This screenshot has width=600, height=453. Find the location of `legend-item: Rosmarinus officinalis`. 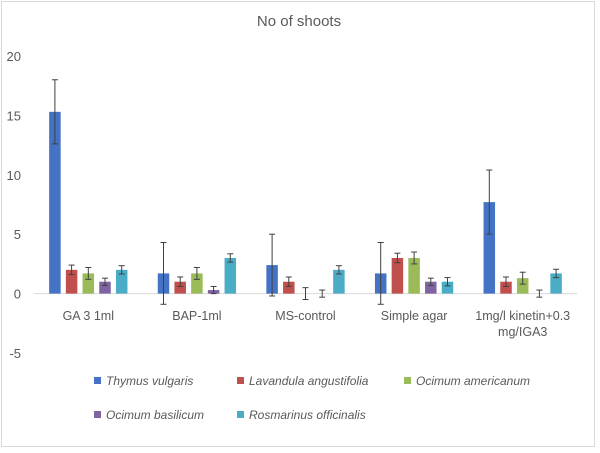

legend-item: Rosmarinus officinalis is located at coordinates (301, 415).